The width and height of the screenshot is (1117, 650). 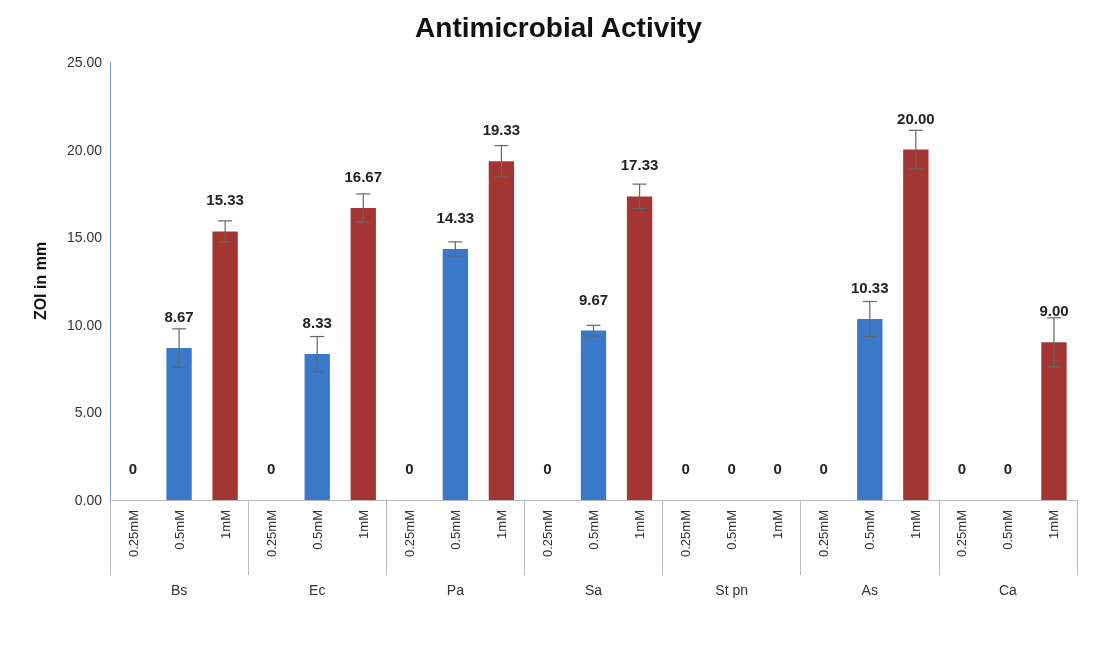 I want to click on chart-title: Antimicrobial Activity, so click(x=559, y=27).